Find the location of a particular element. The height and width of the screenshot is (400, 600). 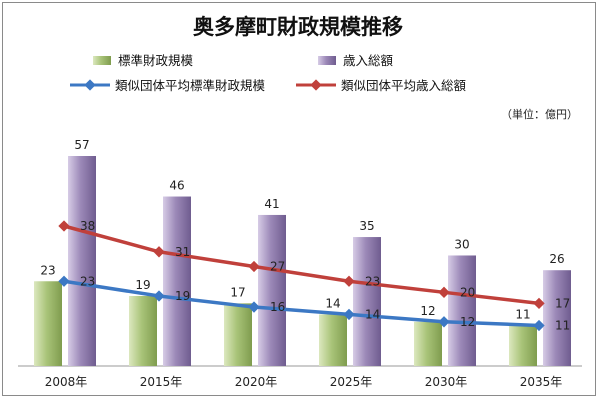

legend-label-revenue: 歳入総額 is located at coordinates (368, 60).